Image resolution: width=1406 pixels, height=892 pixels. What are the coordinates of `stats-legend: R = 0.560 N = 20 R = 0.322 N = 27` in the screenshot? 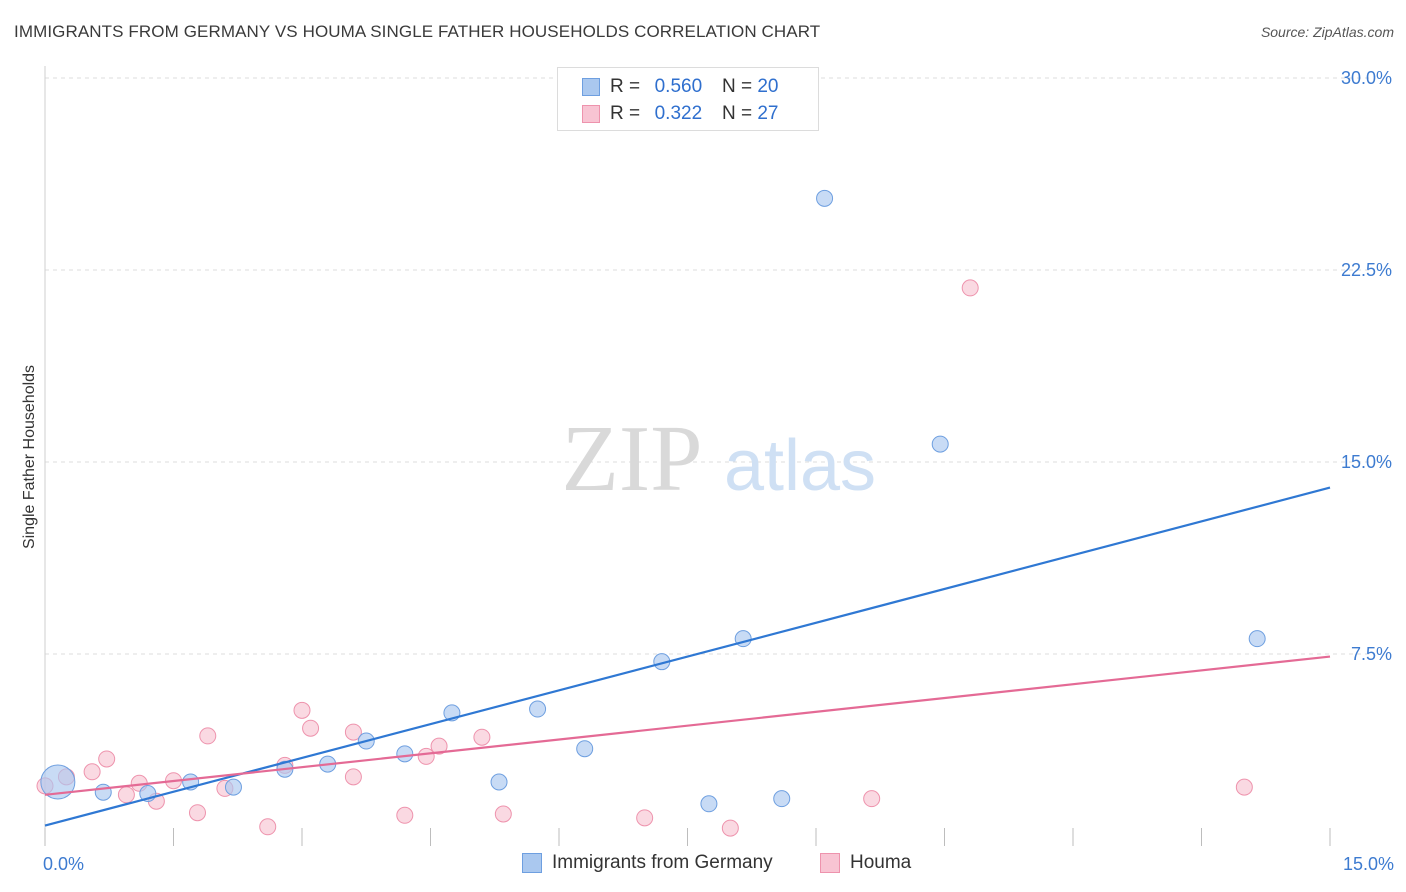 It's located at (688, 99).